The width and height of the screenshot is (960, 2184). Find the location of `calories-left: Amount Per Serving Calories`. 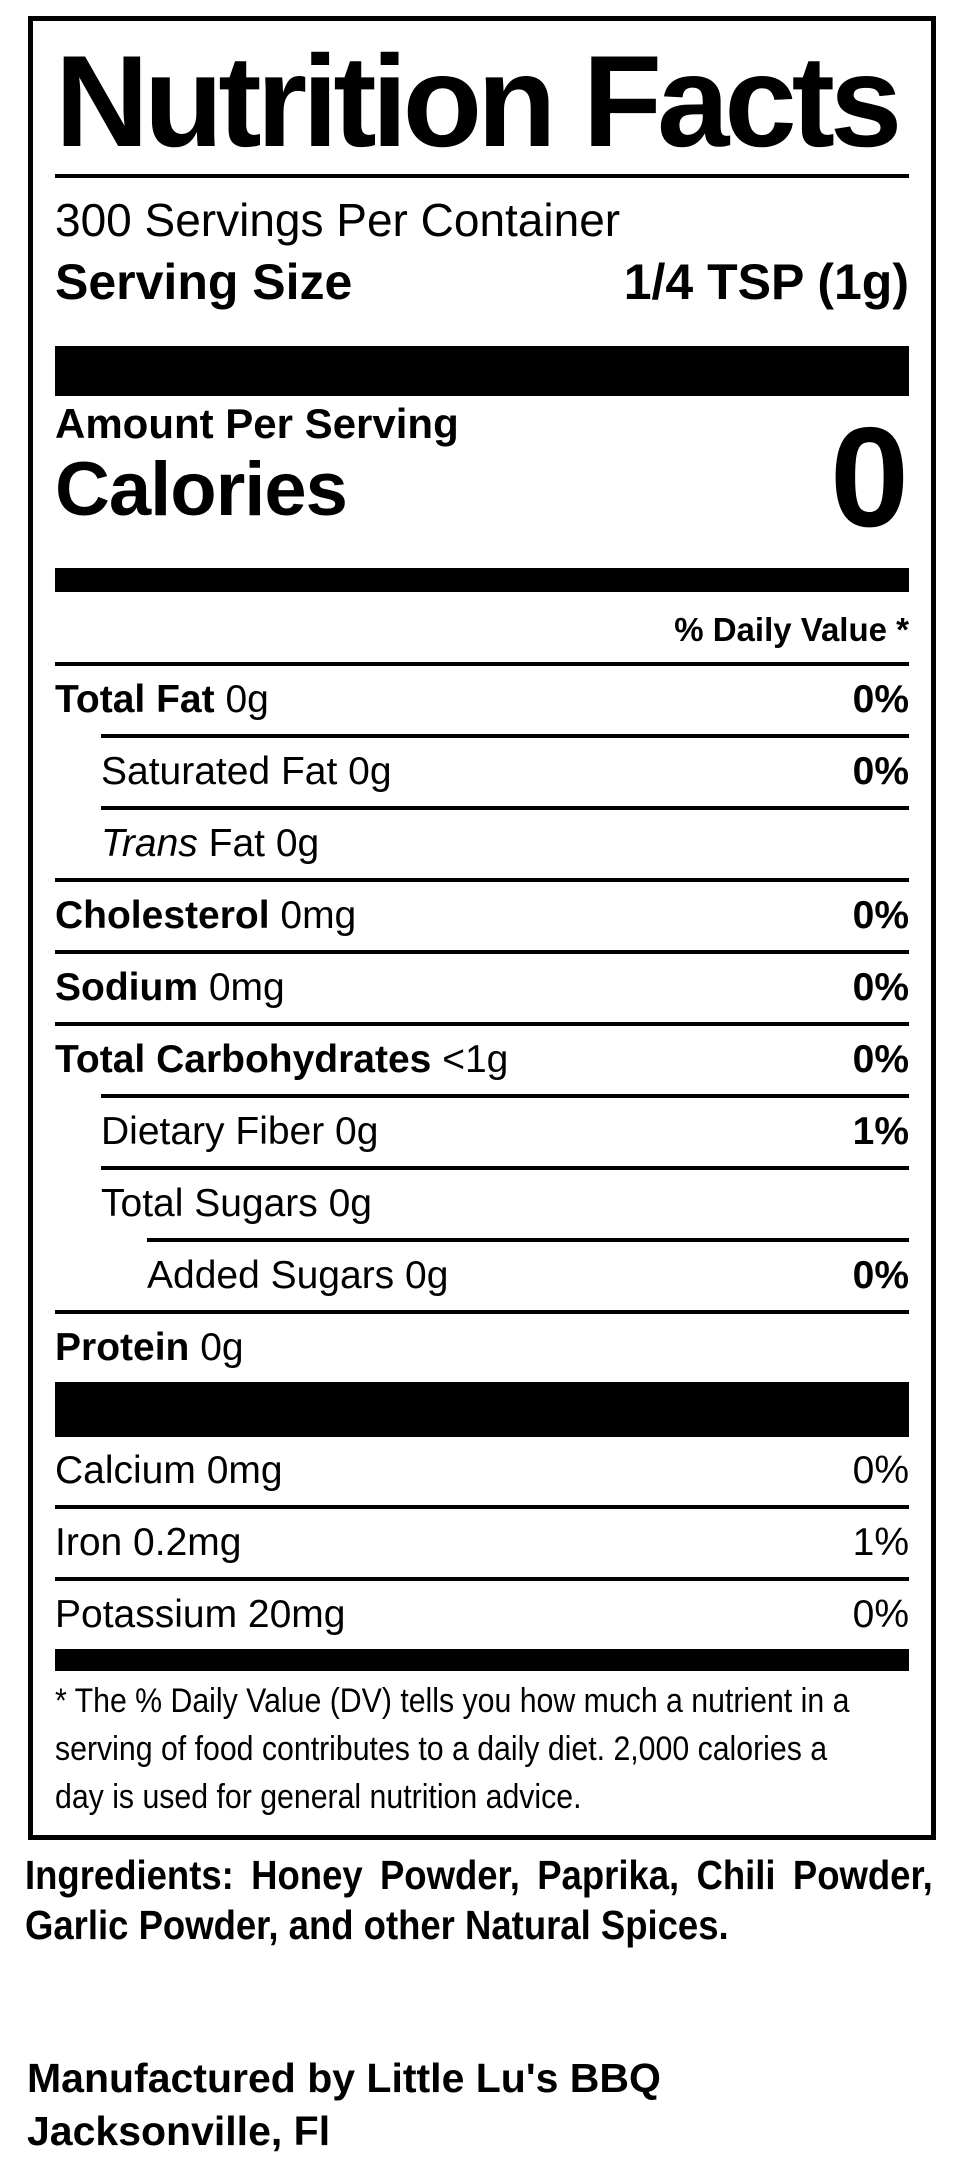

calories-left: Amount Per Serving Calories is located at coordinates (257, 464).